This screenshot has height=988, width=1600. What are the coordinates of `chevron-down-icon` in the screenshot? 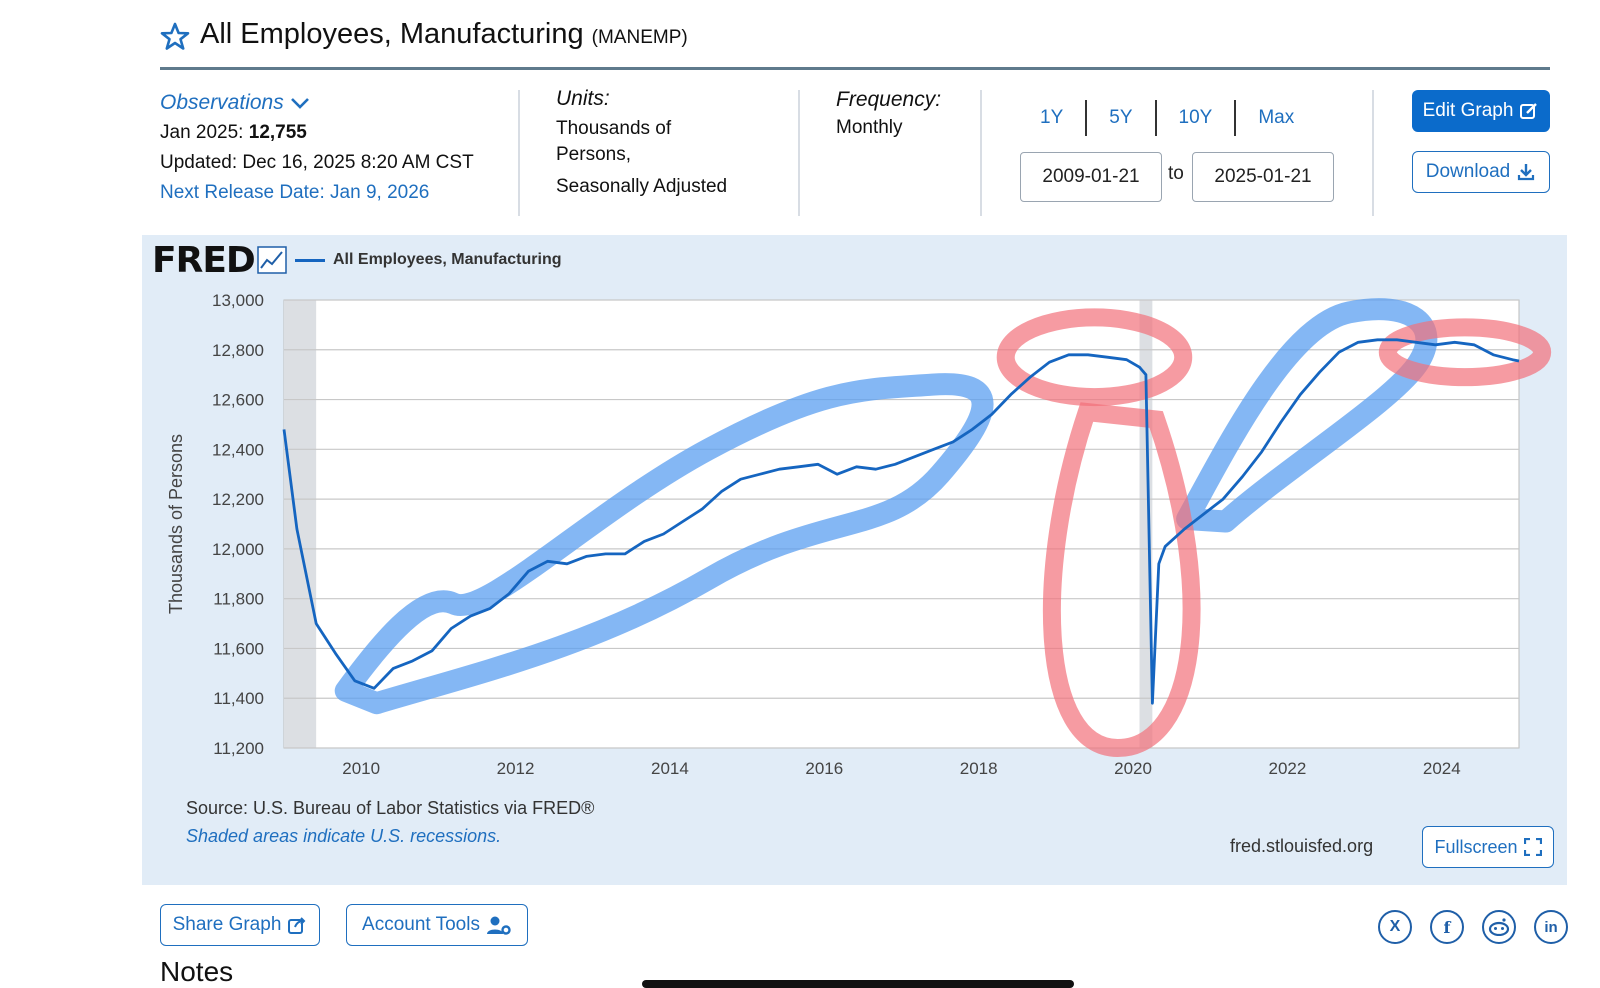 It's located at (299, 103).